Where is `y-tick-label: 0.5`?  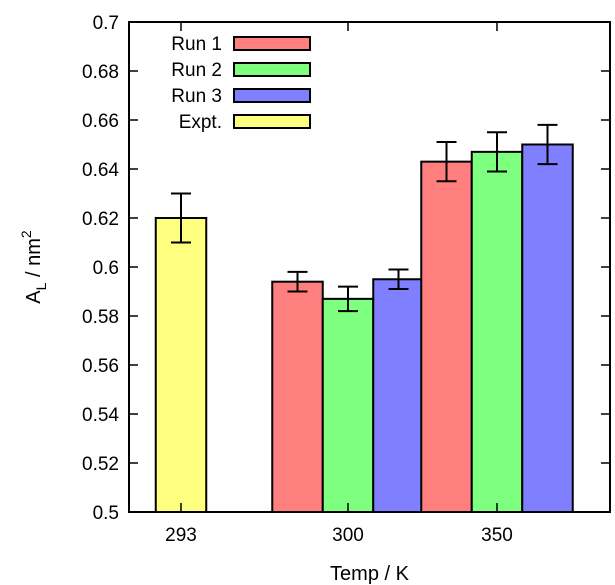
y-tick-label: 0.5 is located at coordinates (106, 513).